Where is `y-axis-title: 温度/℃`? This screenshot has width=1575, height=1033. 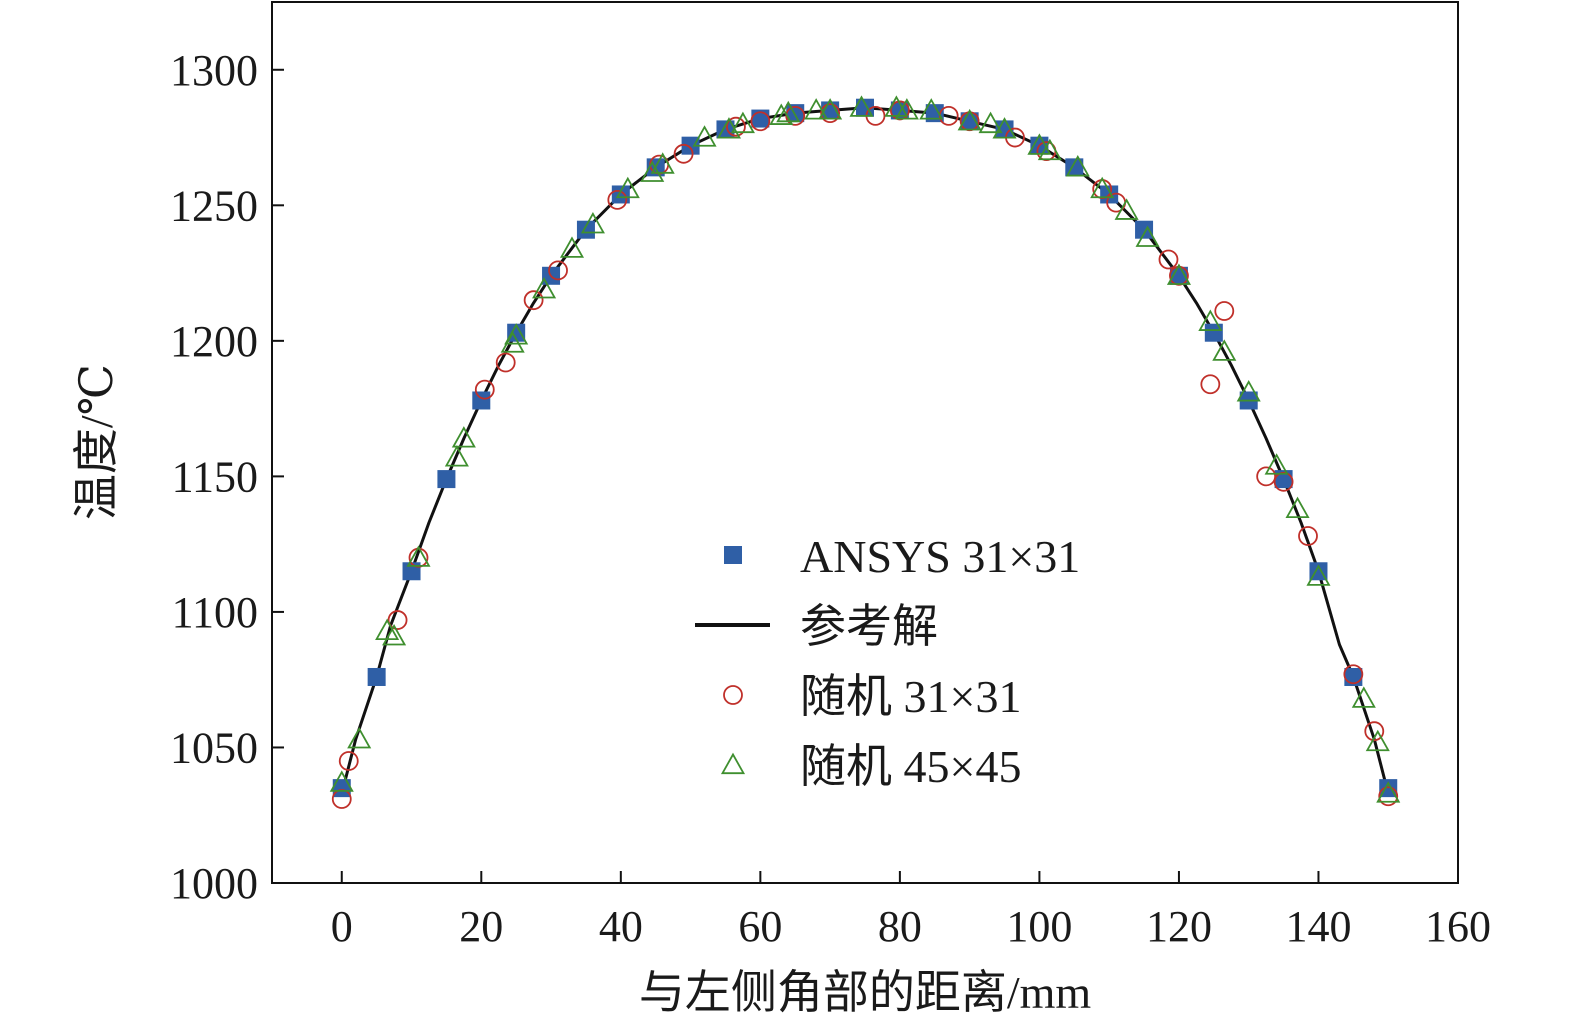 y-axis-title: 温度/℃ is located at coordinates (96, 442).